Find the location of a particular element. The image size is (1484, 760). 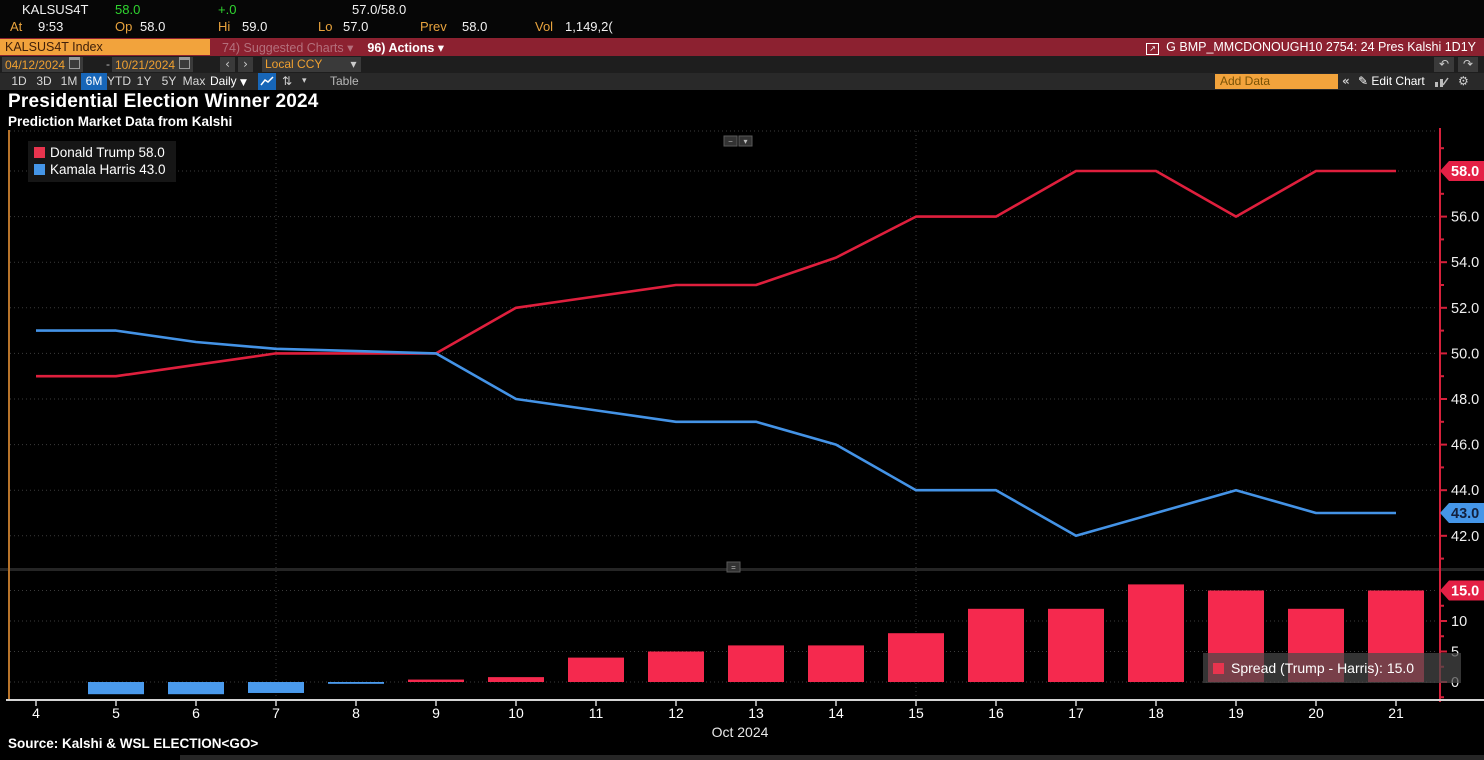

high-label: Hi is located at coordinates (224, 26).